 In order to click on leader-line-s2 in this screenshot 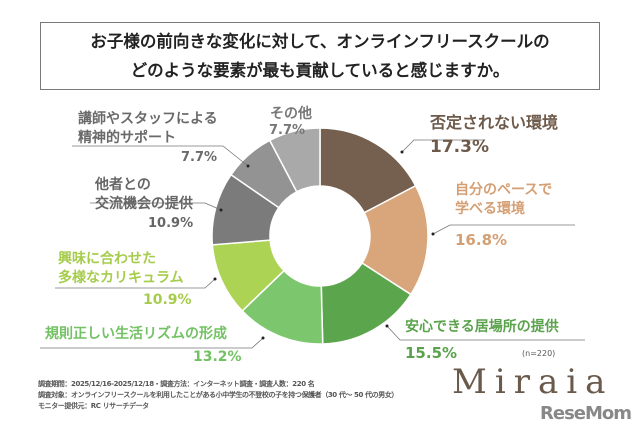, I will do `click(485, 333)`.